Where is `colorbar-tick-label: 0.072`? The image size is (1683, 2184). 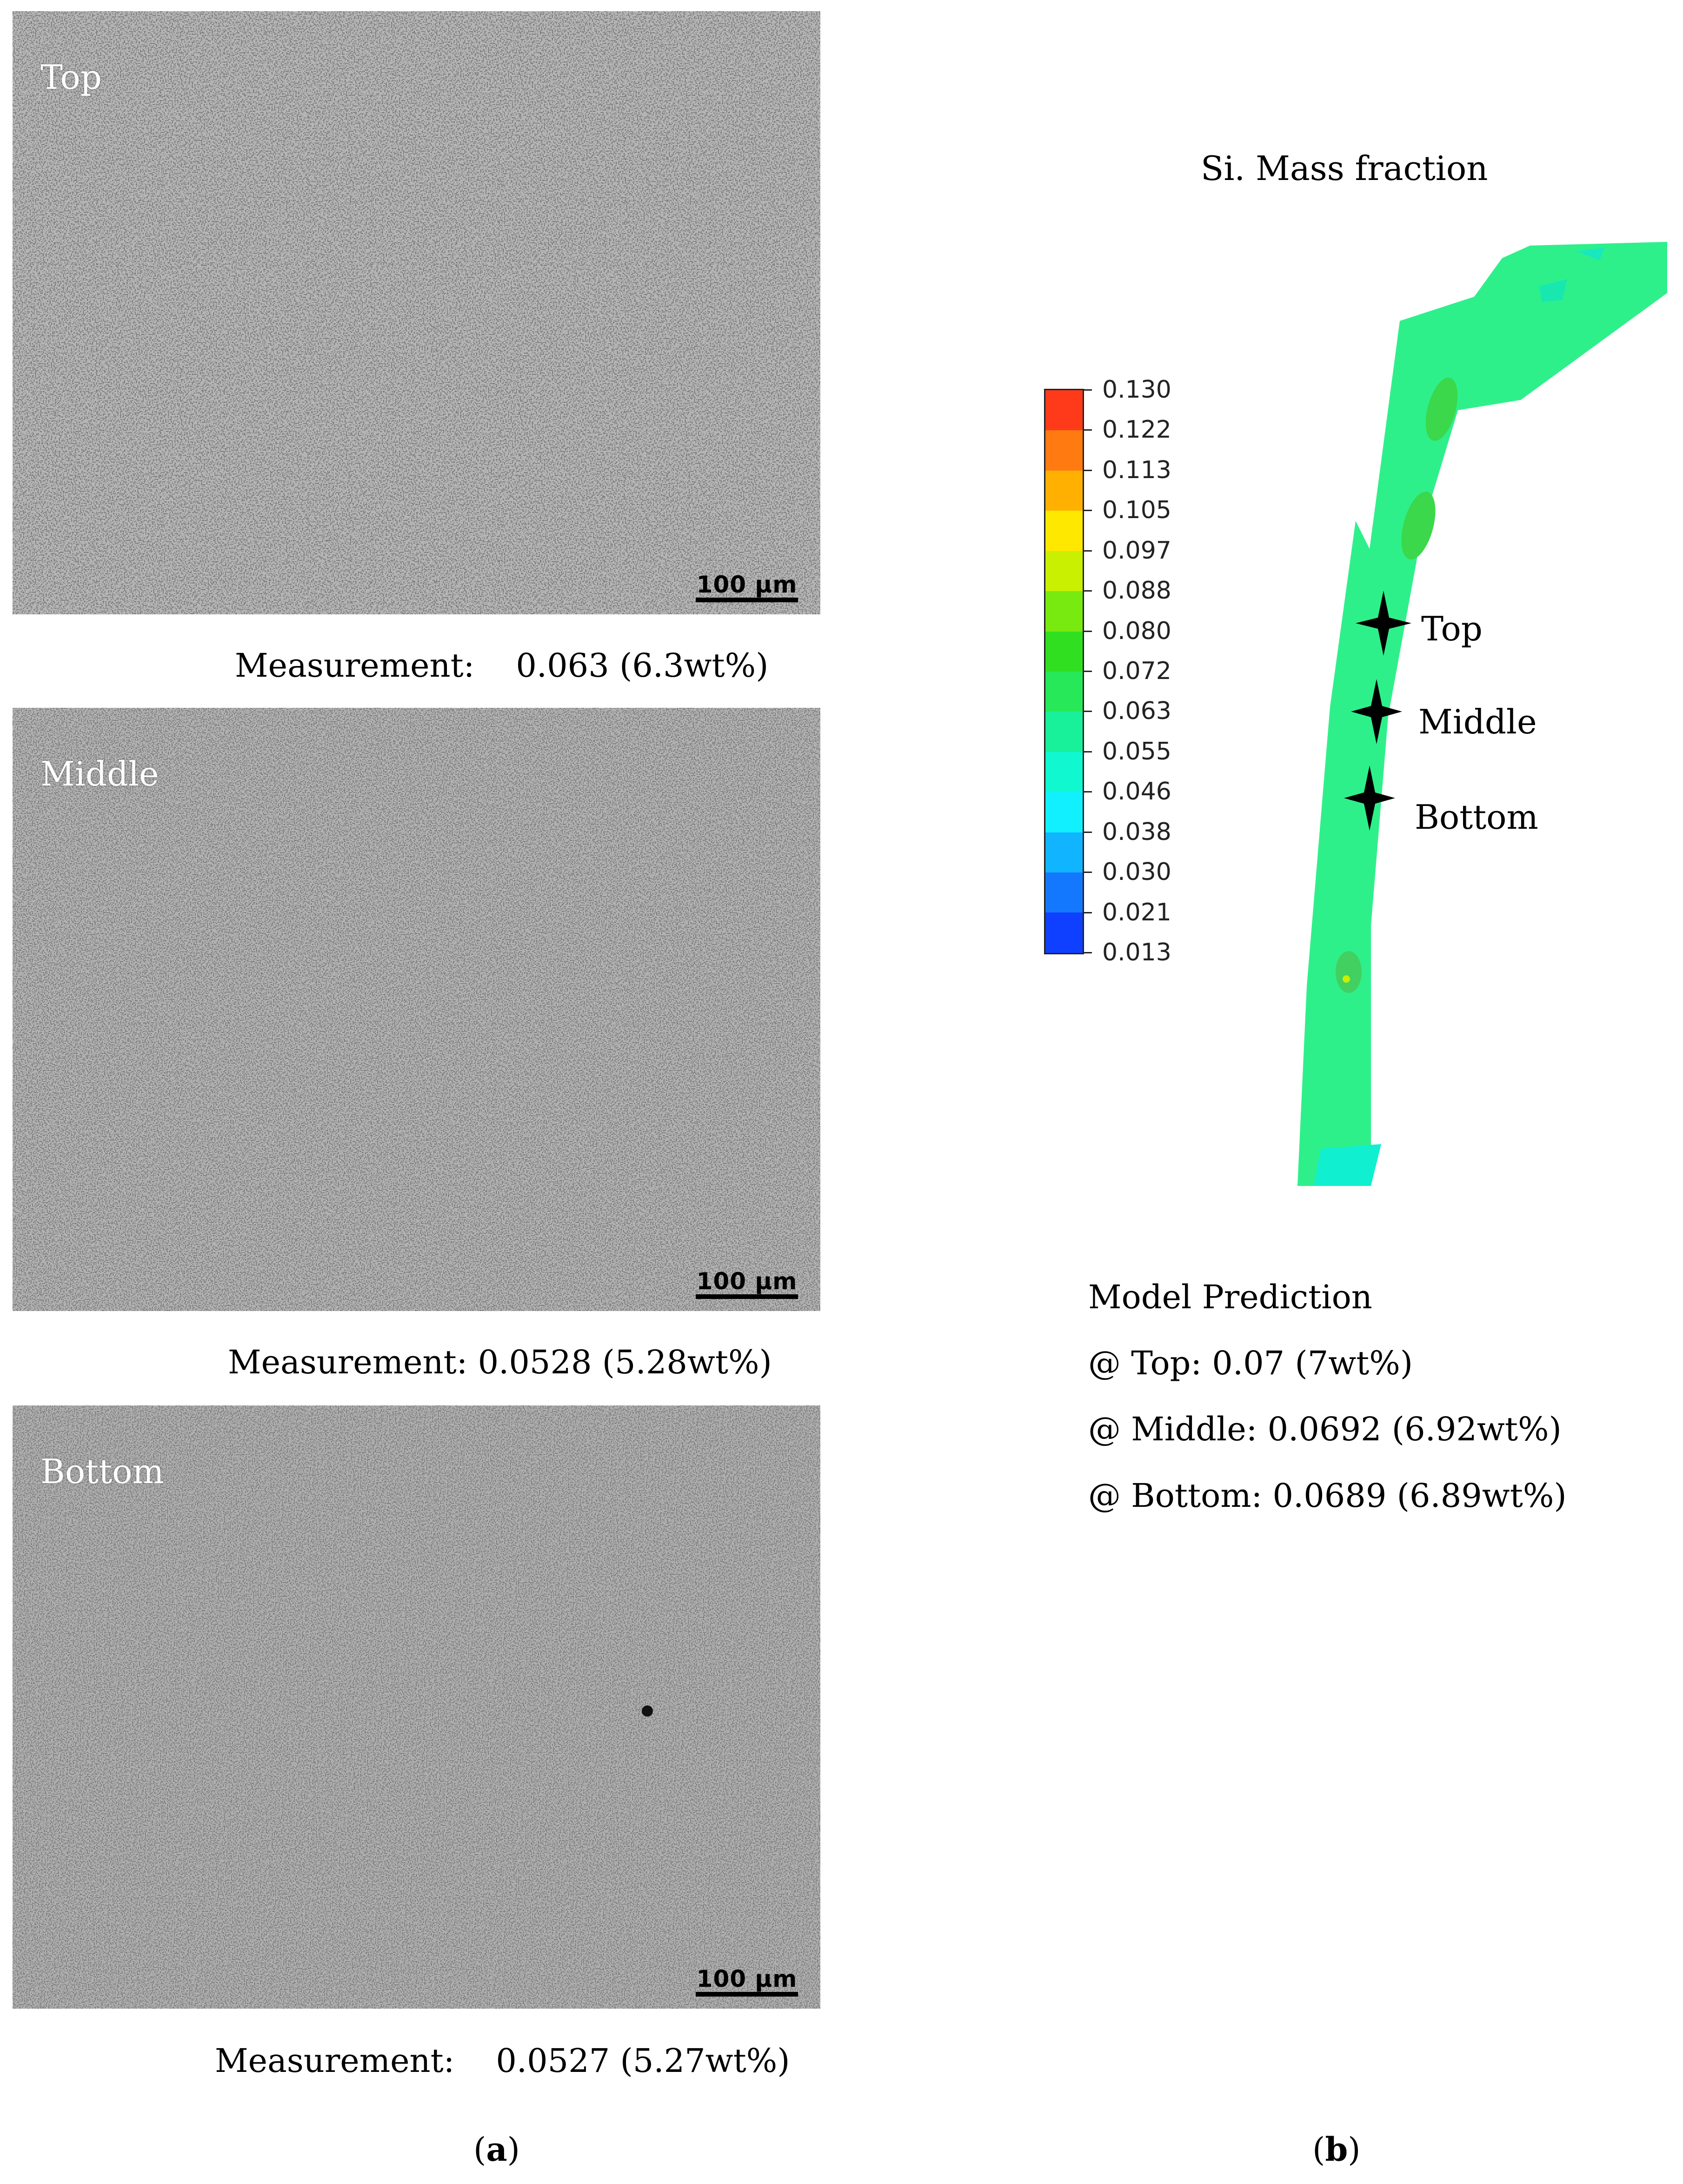
colorbar-tick-label: 0.072 is located at coordinates (1136, 671).